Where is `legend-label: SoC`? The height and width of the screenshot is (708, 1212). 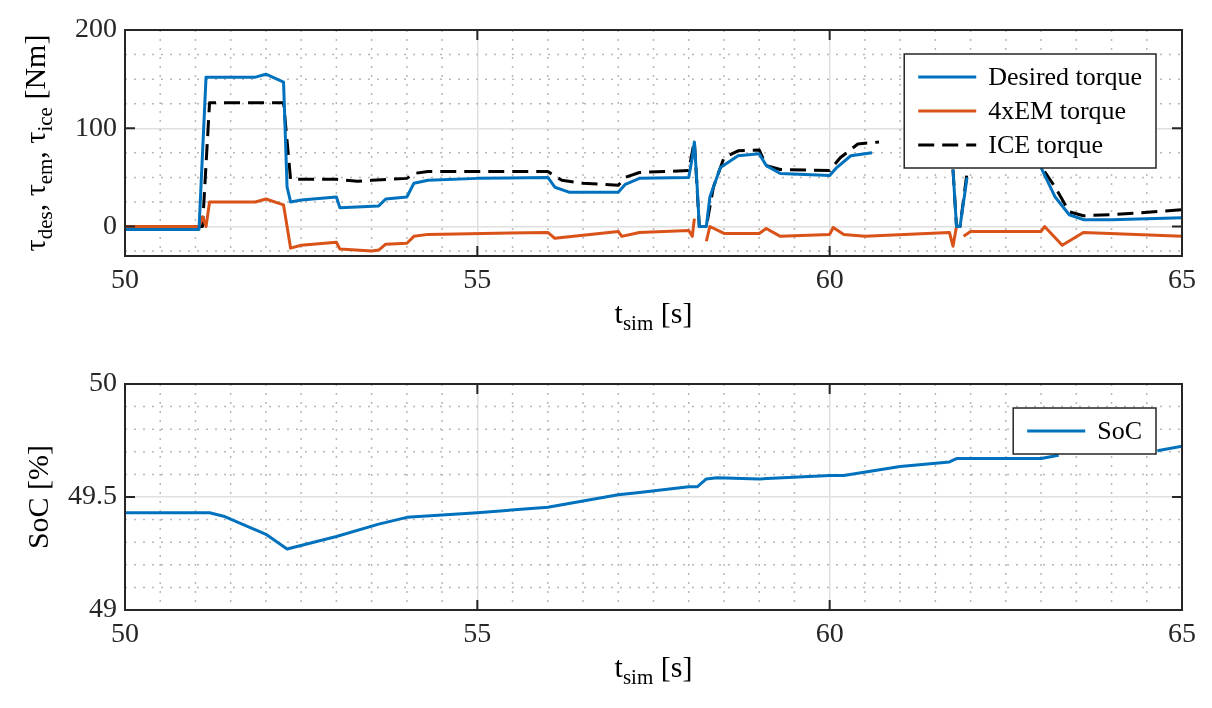
legend-label: SoC is located at coordinates (1120, 430).